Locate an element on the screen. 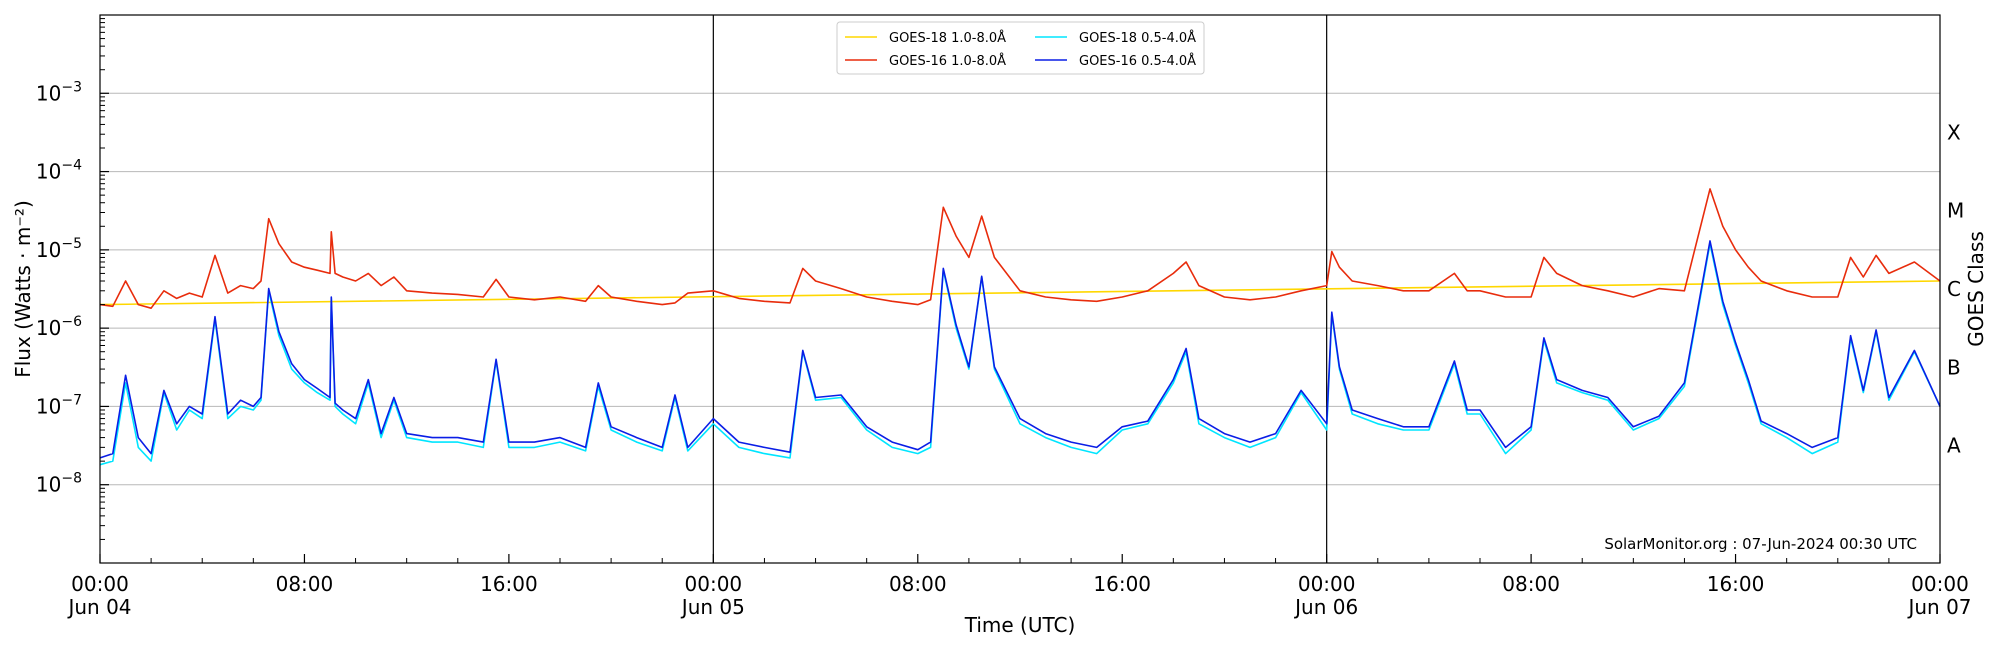  goes-class-label: A is located at coordinates (1954, 446).